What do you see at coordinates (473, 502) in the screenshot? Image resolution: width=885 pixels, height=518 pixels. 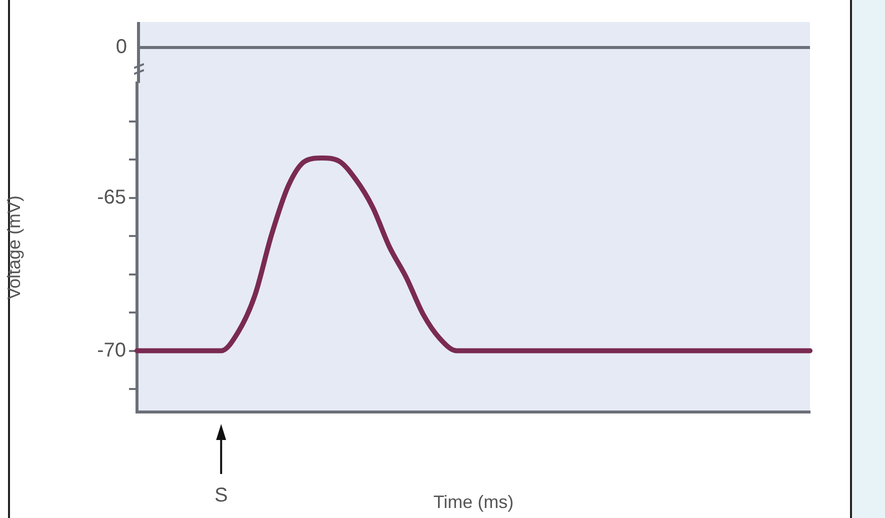 I see `x-axis-title: Time (ms)` at bounding box center [473, 502].